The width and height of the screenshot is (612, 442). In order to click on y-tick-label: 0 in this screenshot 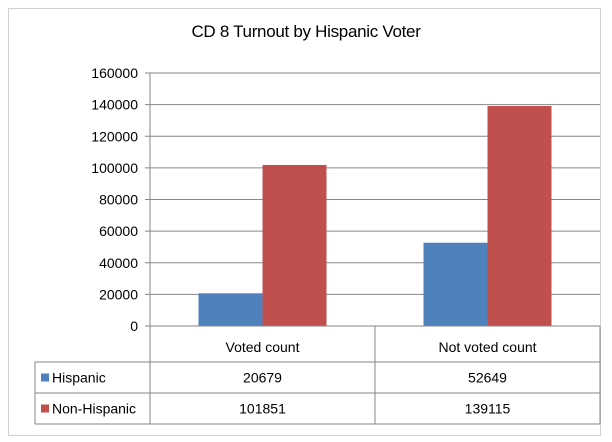, I will do `click(134, 326)`.